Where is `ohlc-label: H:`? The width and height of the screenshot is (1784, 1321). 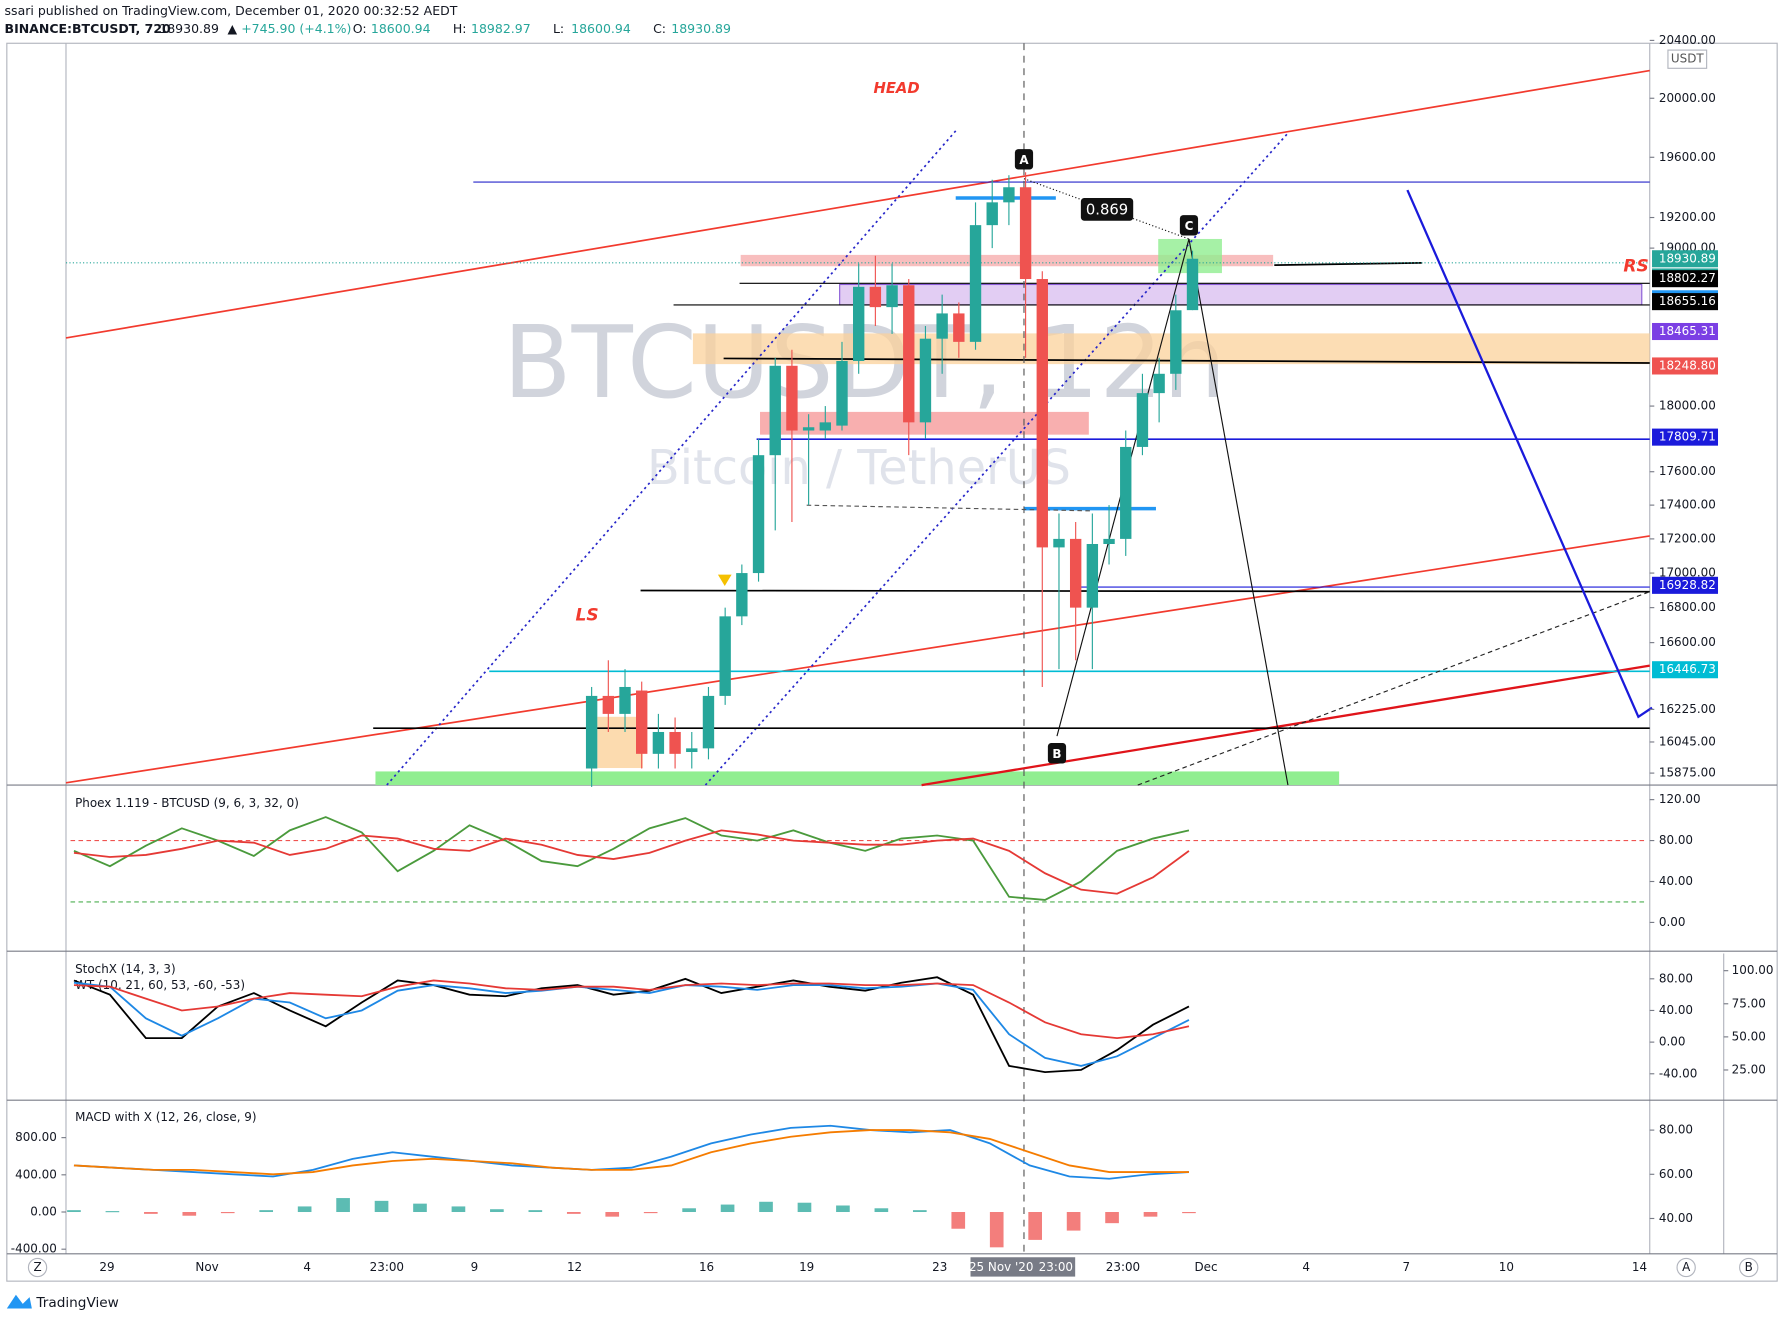
ohlc-label: H: is located at coordinates (460, 28).